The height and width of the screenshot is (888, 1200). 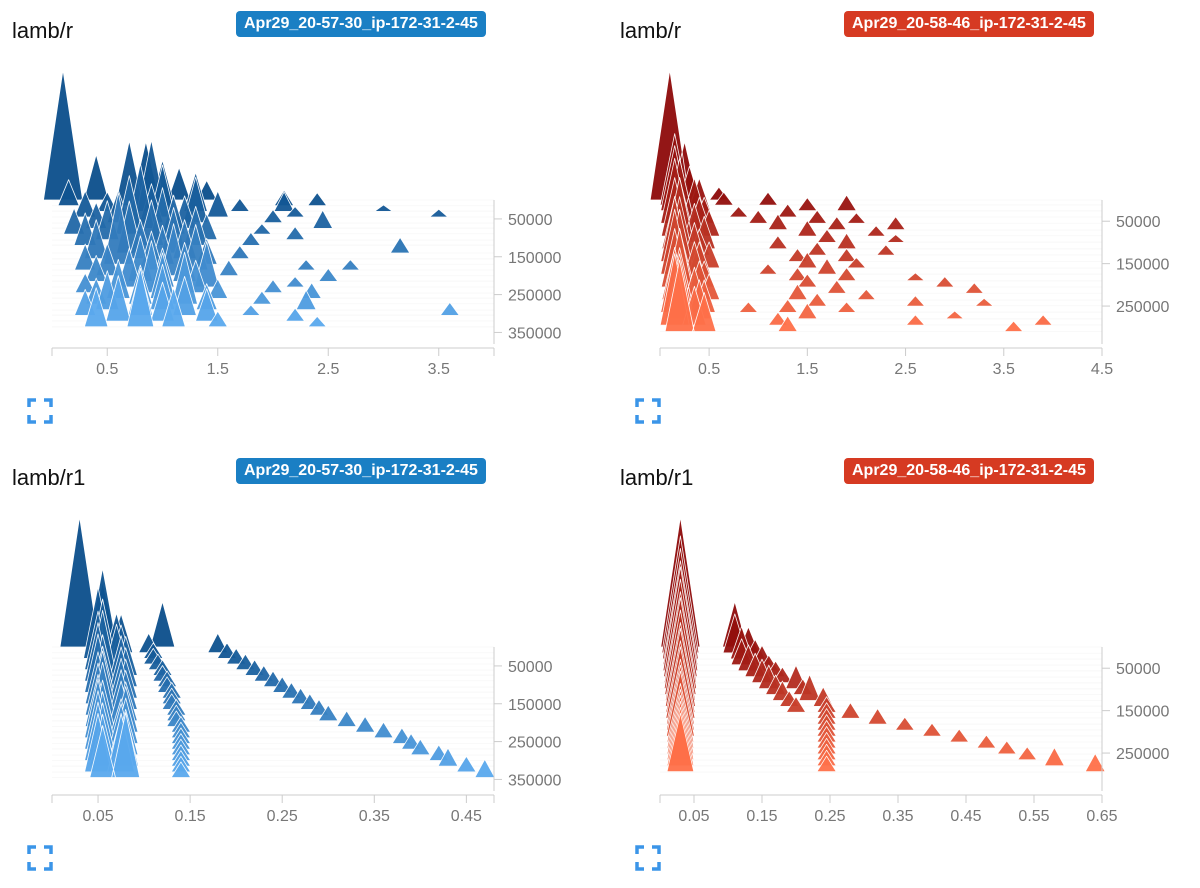 What do you see at coordinates (1033, 816) in the screenshot?
I see `x-tick-label: 0.55` at bounding box center [1033, 816].